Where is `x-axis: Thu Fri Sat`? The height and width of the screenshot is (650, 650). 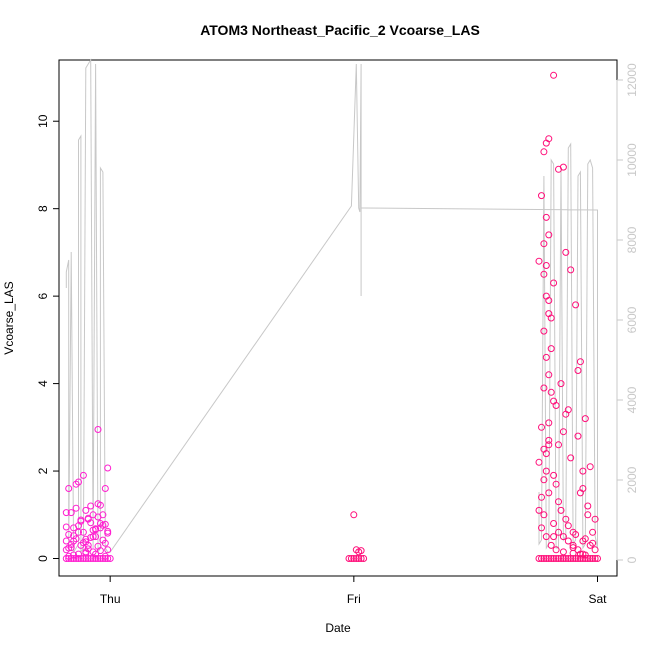 x-axis: Thu Fri Sat is located at coordinates (353, 590).